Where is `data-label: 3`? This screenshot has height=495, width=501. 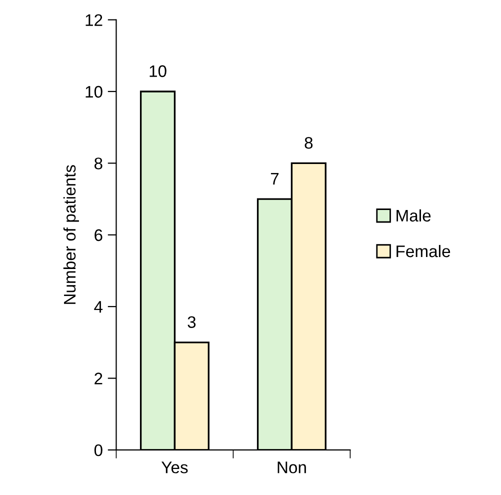
data-label: 3 is located at coordinates (192, 322).